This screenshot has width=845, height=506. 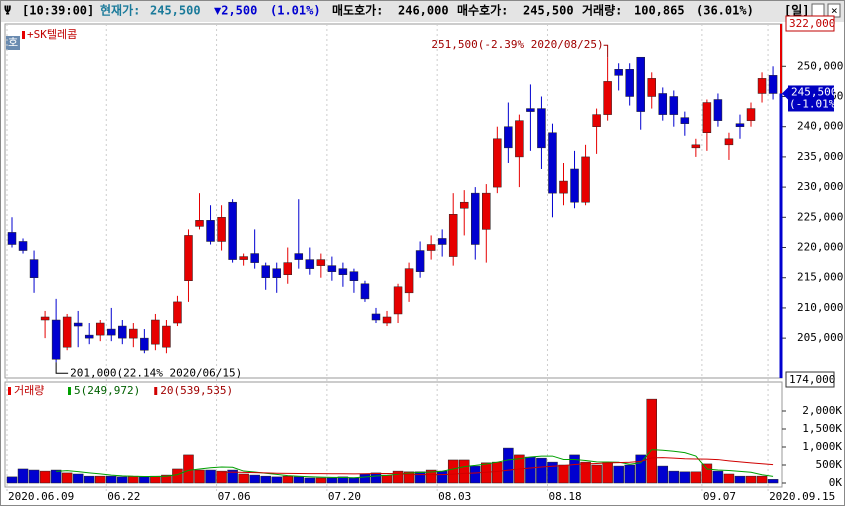 What do you see at coordinates (818, 10) in the screenshot?
I see `restore-button` at bounding box center [818, 10].